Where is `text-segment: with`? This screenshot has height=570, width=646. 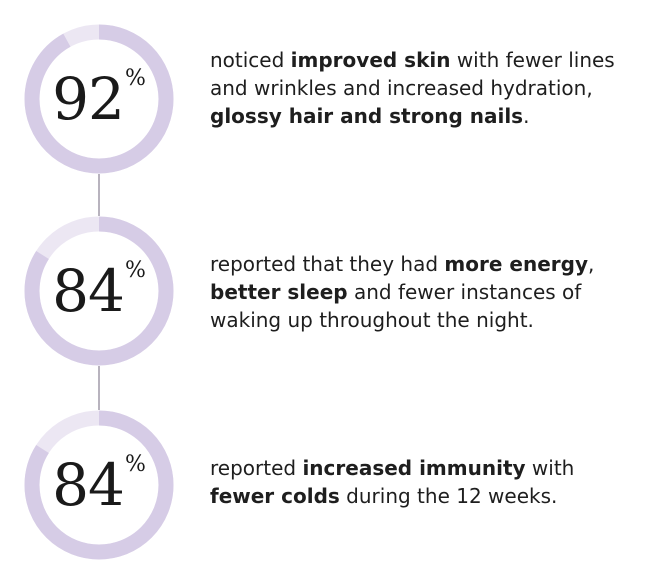
text-segment: with is located at coordinates (550, 468).